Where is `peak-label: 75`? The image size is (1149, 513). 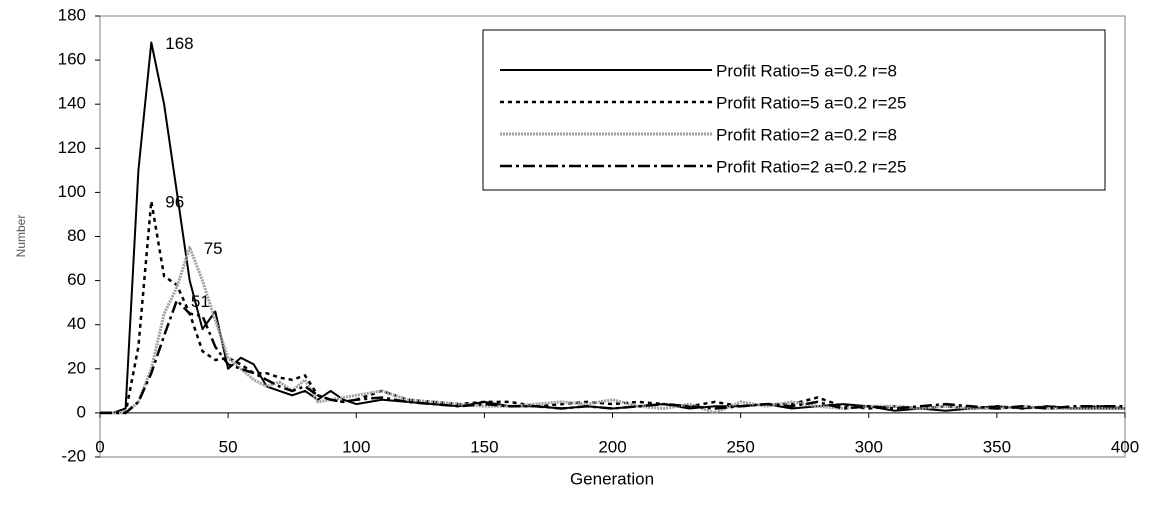 peak-label: 75 is located at coordinates (213, 248).